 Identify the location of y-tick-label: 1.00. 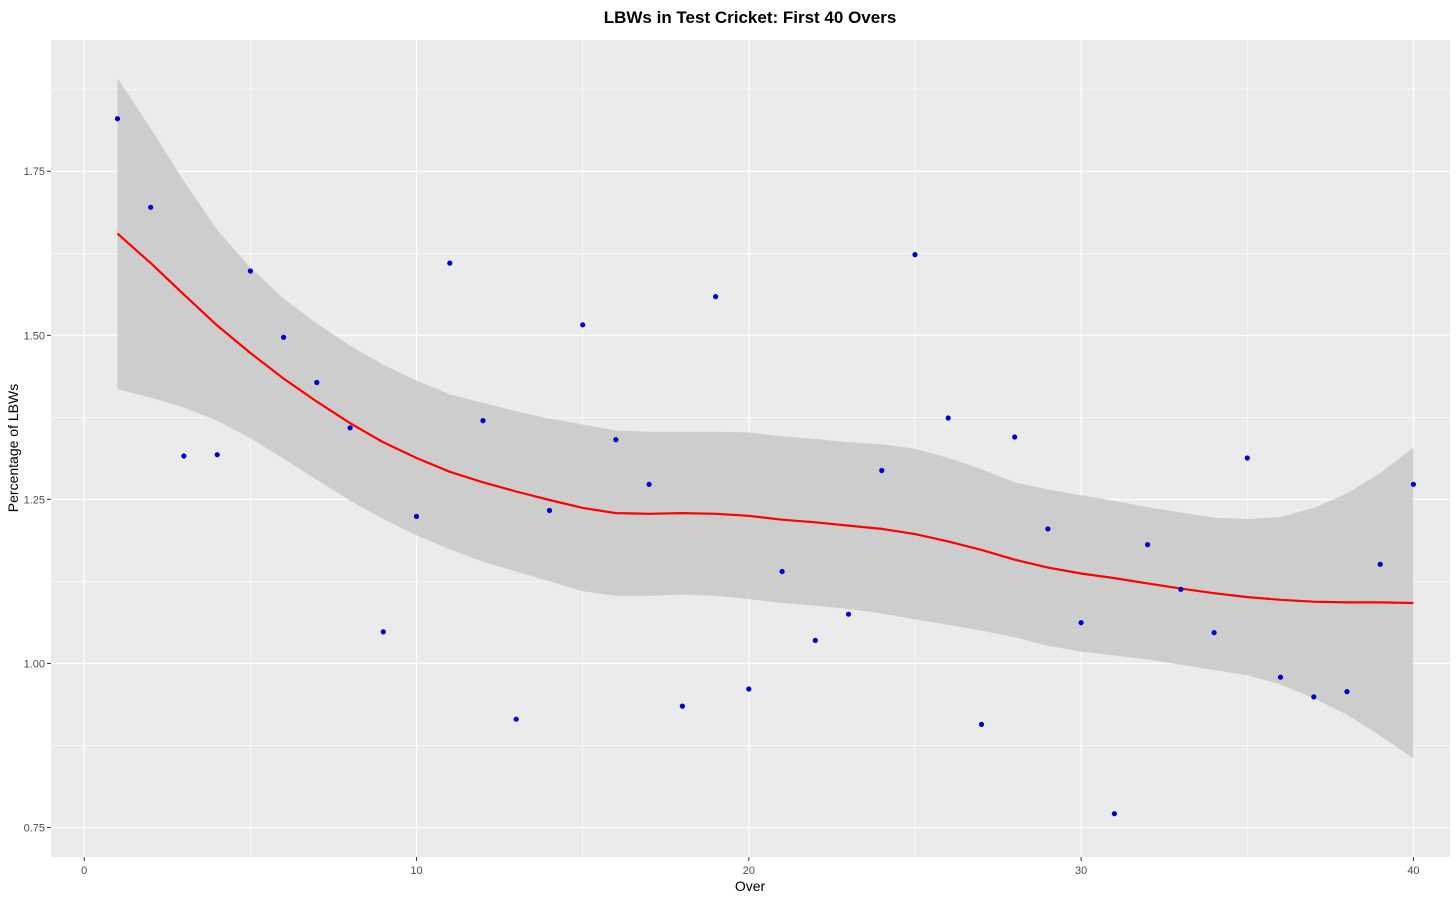
(34, 664).